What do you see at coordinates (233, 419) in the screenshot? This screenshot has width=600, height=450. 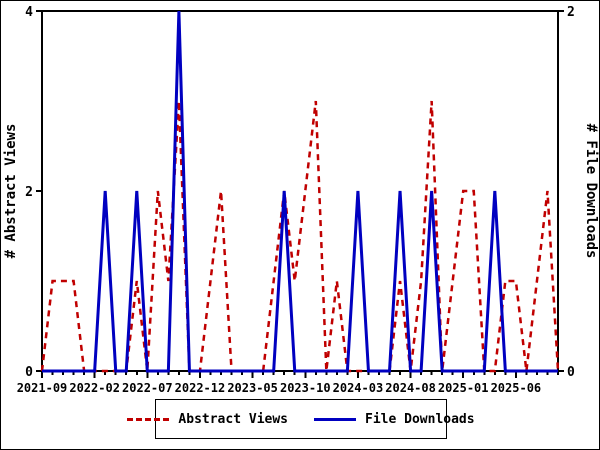 I see `legend-label-abstract-views: Abstract Views` at bounding box center [233, 419].